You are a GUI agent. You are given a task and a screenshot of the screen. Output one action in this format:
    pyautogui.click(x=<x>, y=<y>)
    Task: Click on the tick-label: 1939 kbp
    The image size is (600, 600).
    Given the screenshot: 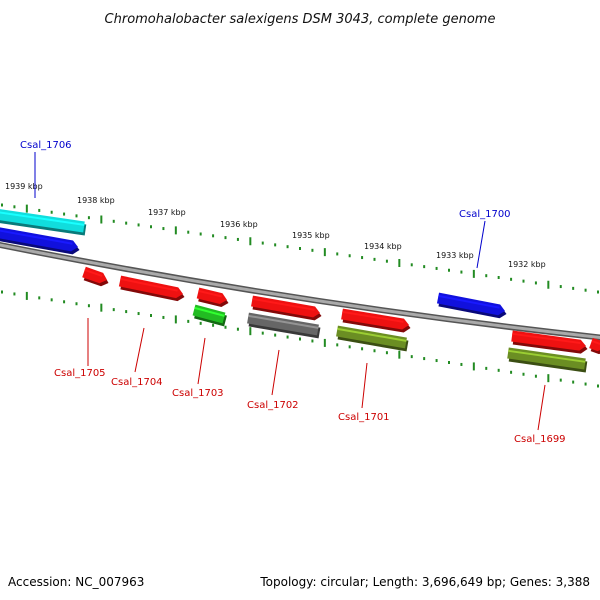 What is the action you would take?
    pyautogui.click(x=24, y=186)
    